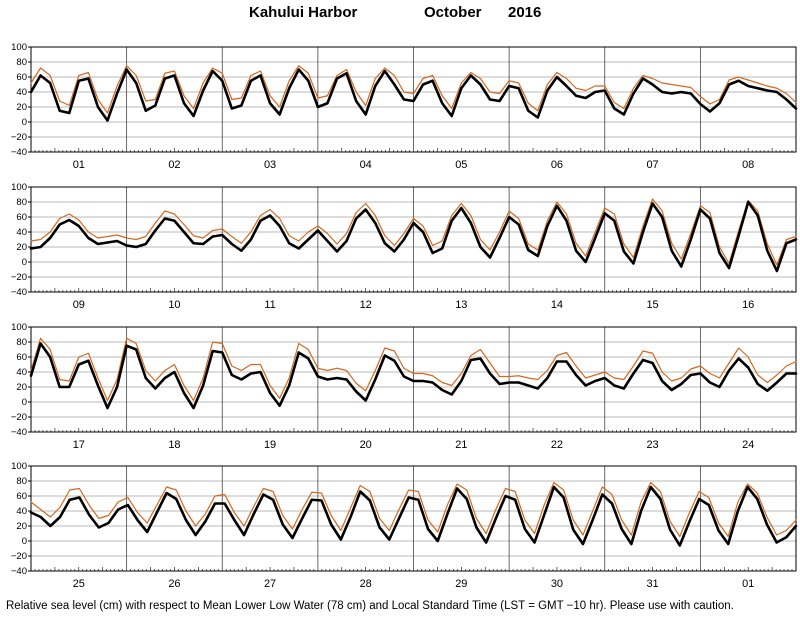 The height and width of the screenshot is (618, 800). I want to click on day-label: 04, so click(366, 165).